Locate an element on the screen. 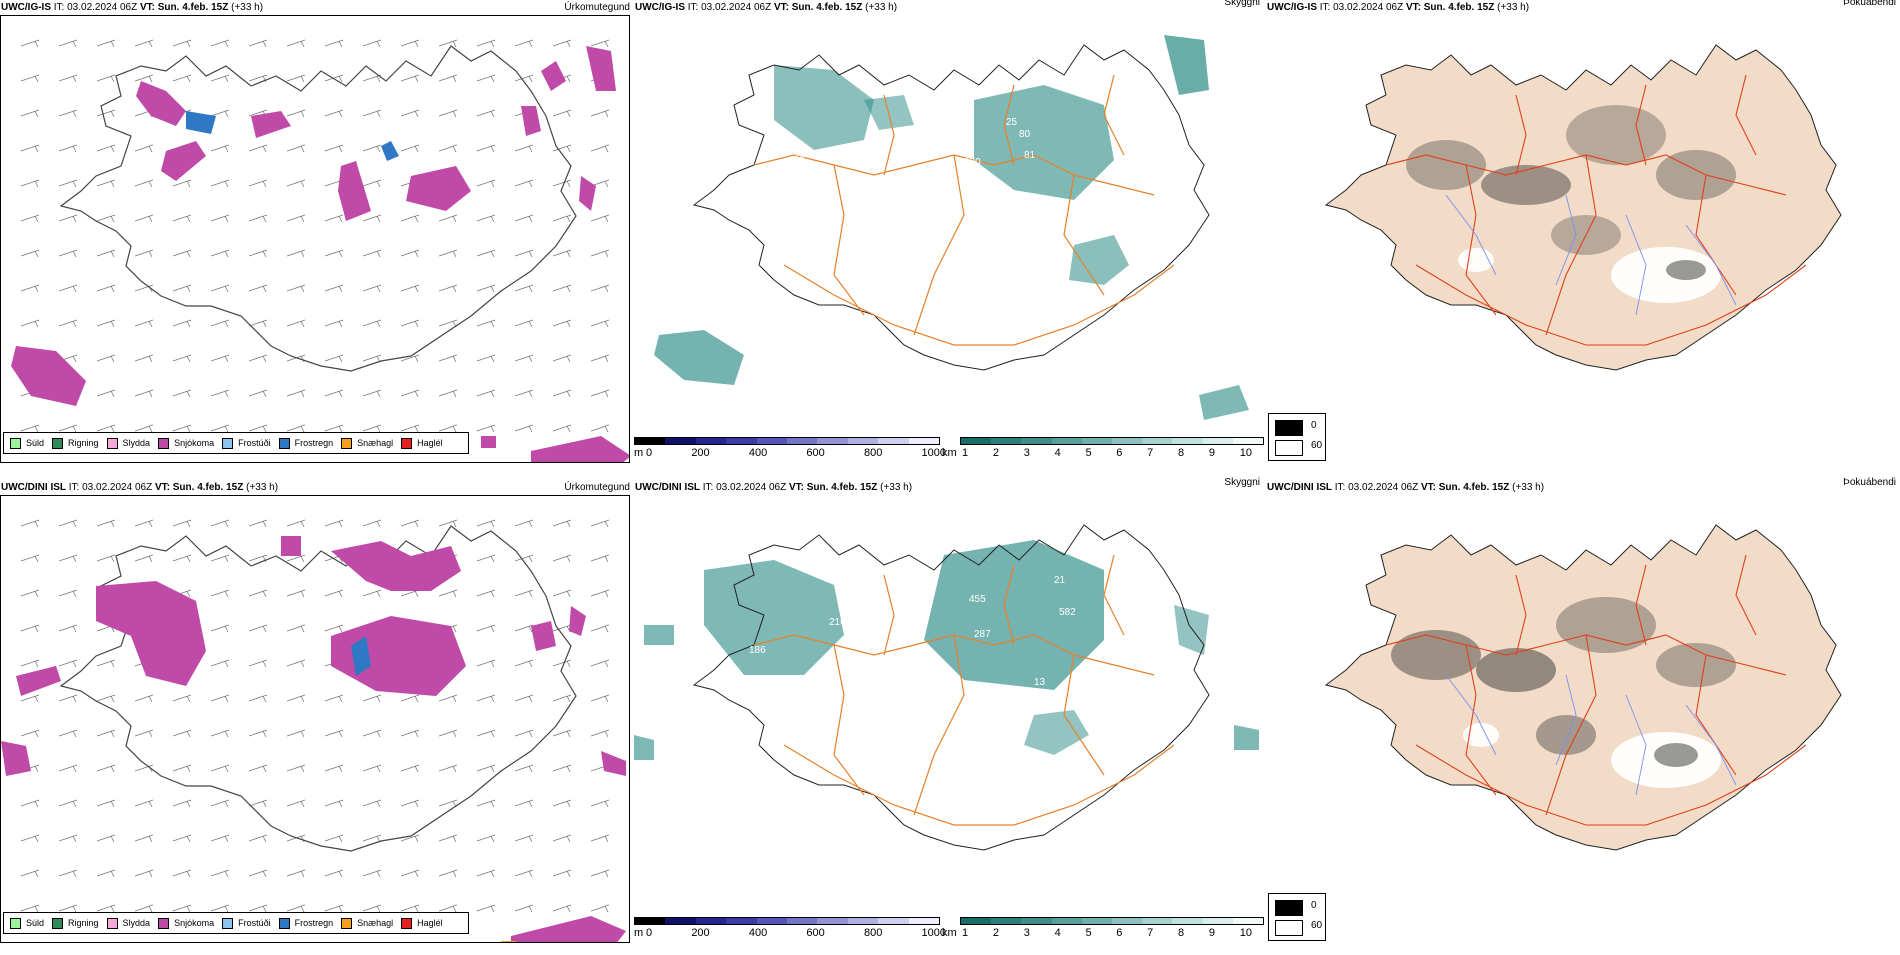 Image resolution: width=1900 pixels, height=955 pixels. wind-barbs is located at coordinates (315, 236).